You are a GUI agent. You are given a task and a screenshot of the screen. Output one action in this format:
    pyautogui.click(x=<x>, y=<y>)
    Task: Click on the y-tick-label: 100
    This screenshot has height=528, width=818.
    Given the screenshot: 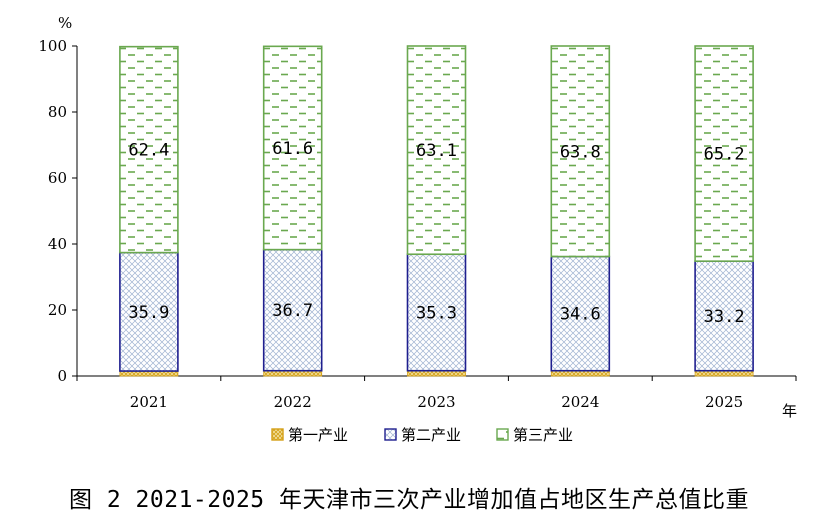 What is the action you would take?
    pyautogui.click(x=52, y=46)
    